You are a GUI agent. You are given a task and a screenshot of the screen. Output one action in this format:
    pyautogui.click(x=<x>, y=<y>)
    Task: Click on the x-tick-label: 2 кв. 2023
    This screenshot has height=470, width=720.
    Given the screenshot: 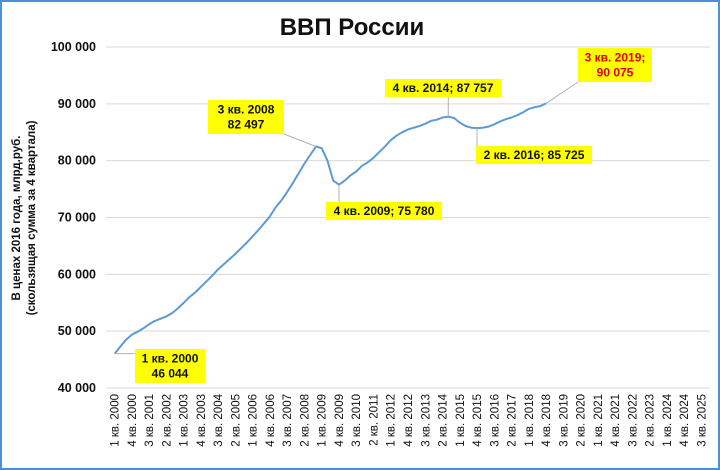 What is the action you would take?
    pyautogui.click(x=651, y=420)
    